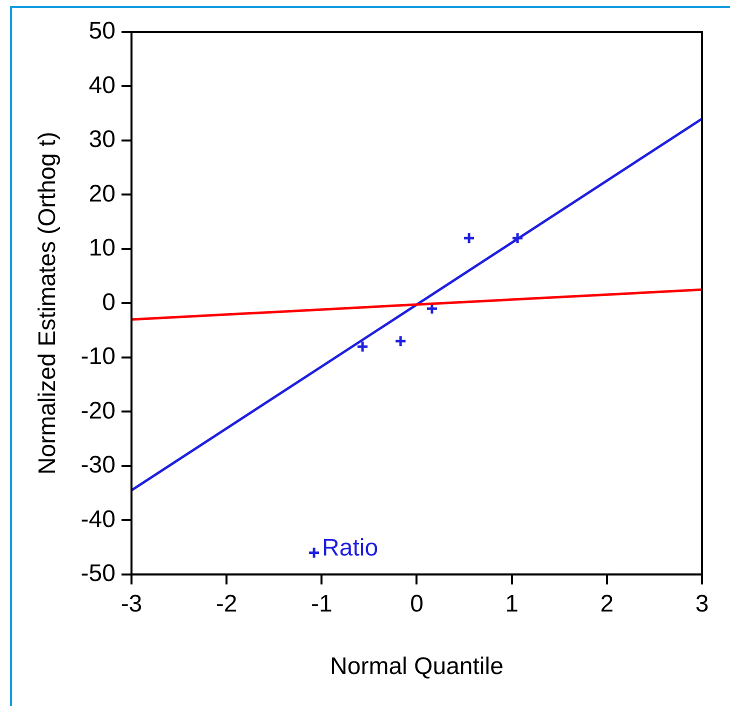 The height and width of the screenshot is (706, 730). What do you see at coordinates (131, 604) in the screenshot?
I see `x-tick-label: -3` at bounding box center [131, 604].